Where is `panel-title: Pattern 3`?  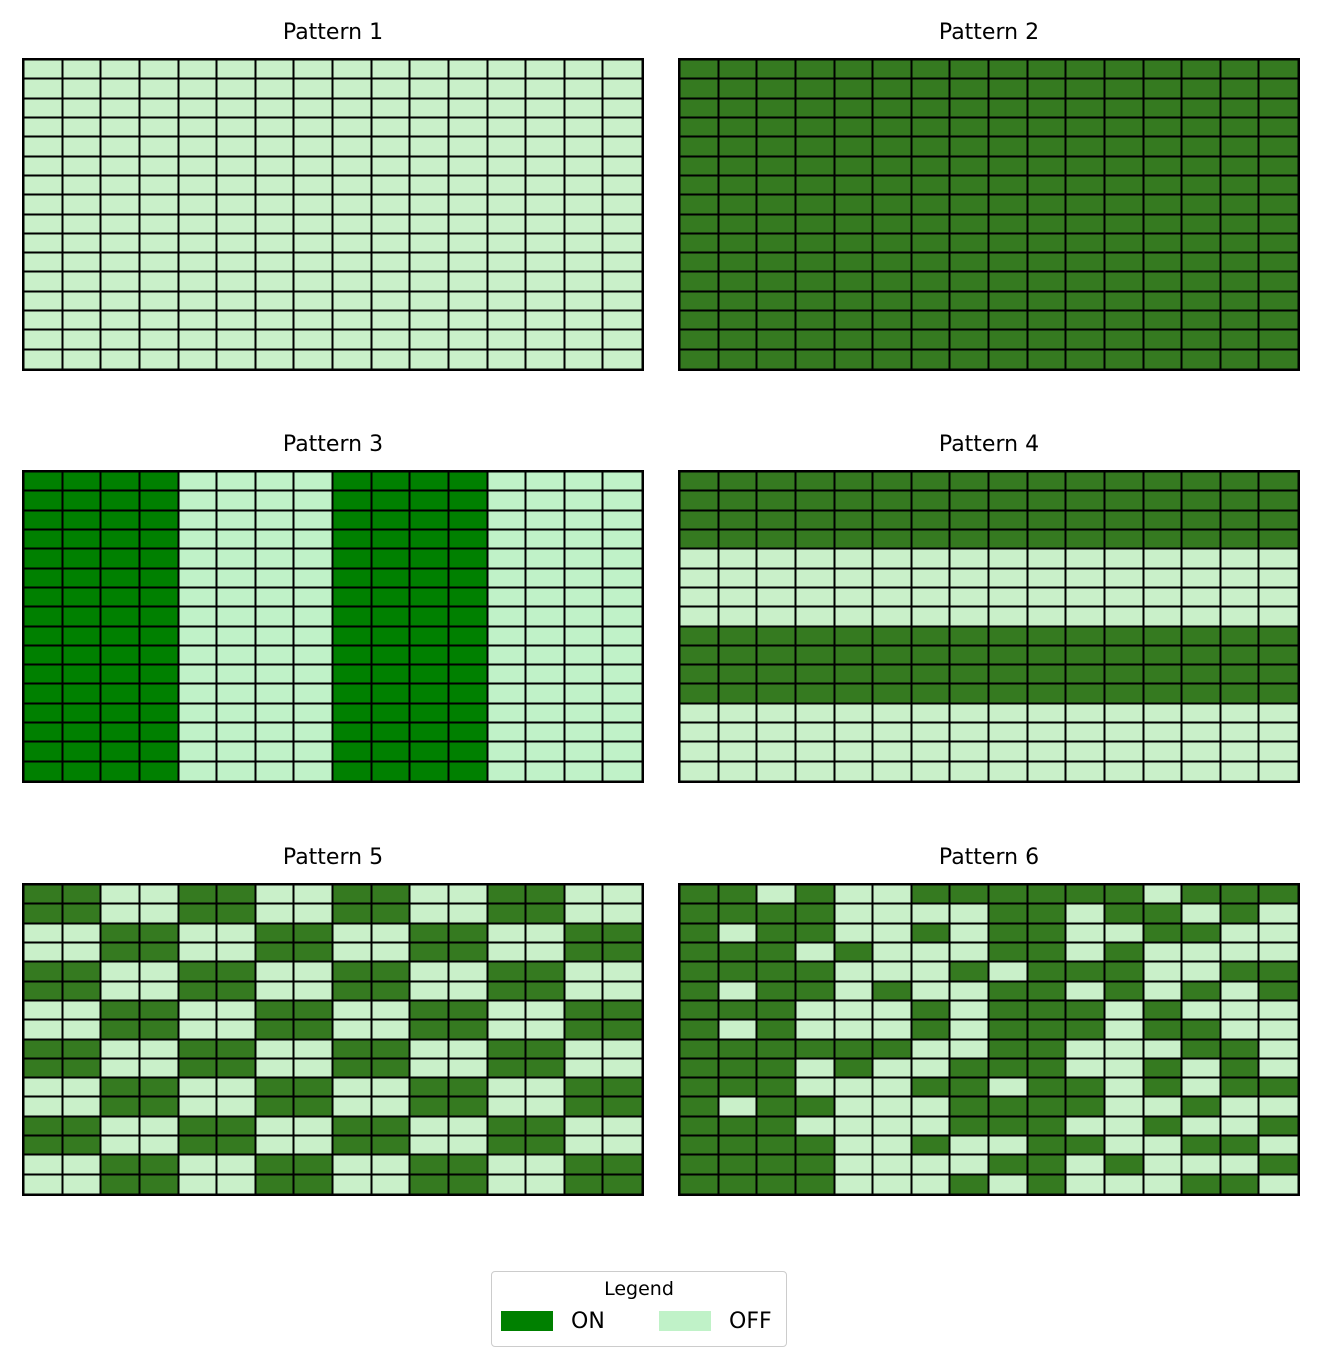
panel-title: Pattern 3 is located at coordinates (333, 444).